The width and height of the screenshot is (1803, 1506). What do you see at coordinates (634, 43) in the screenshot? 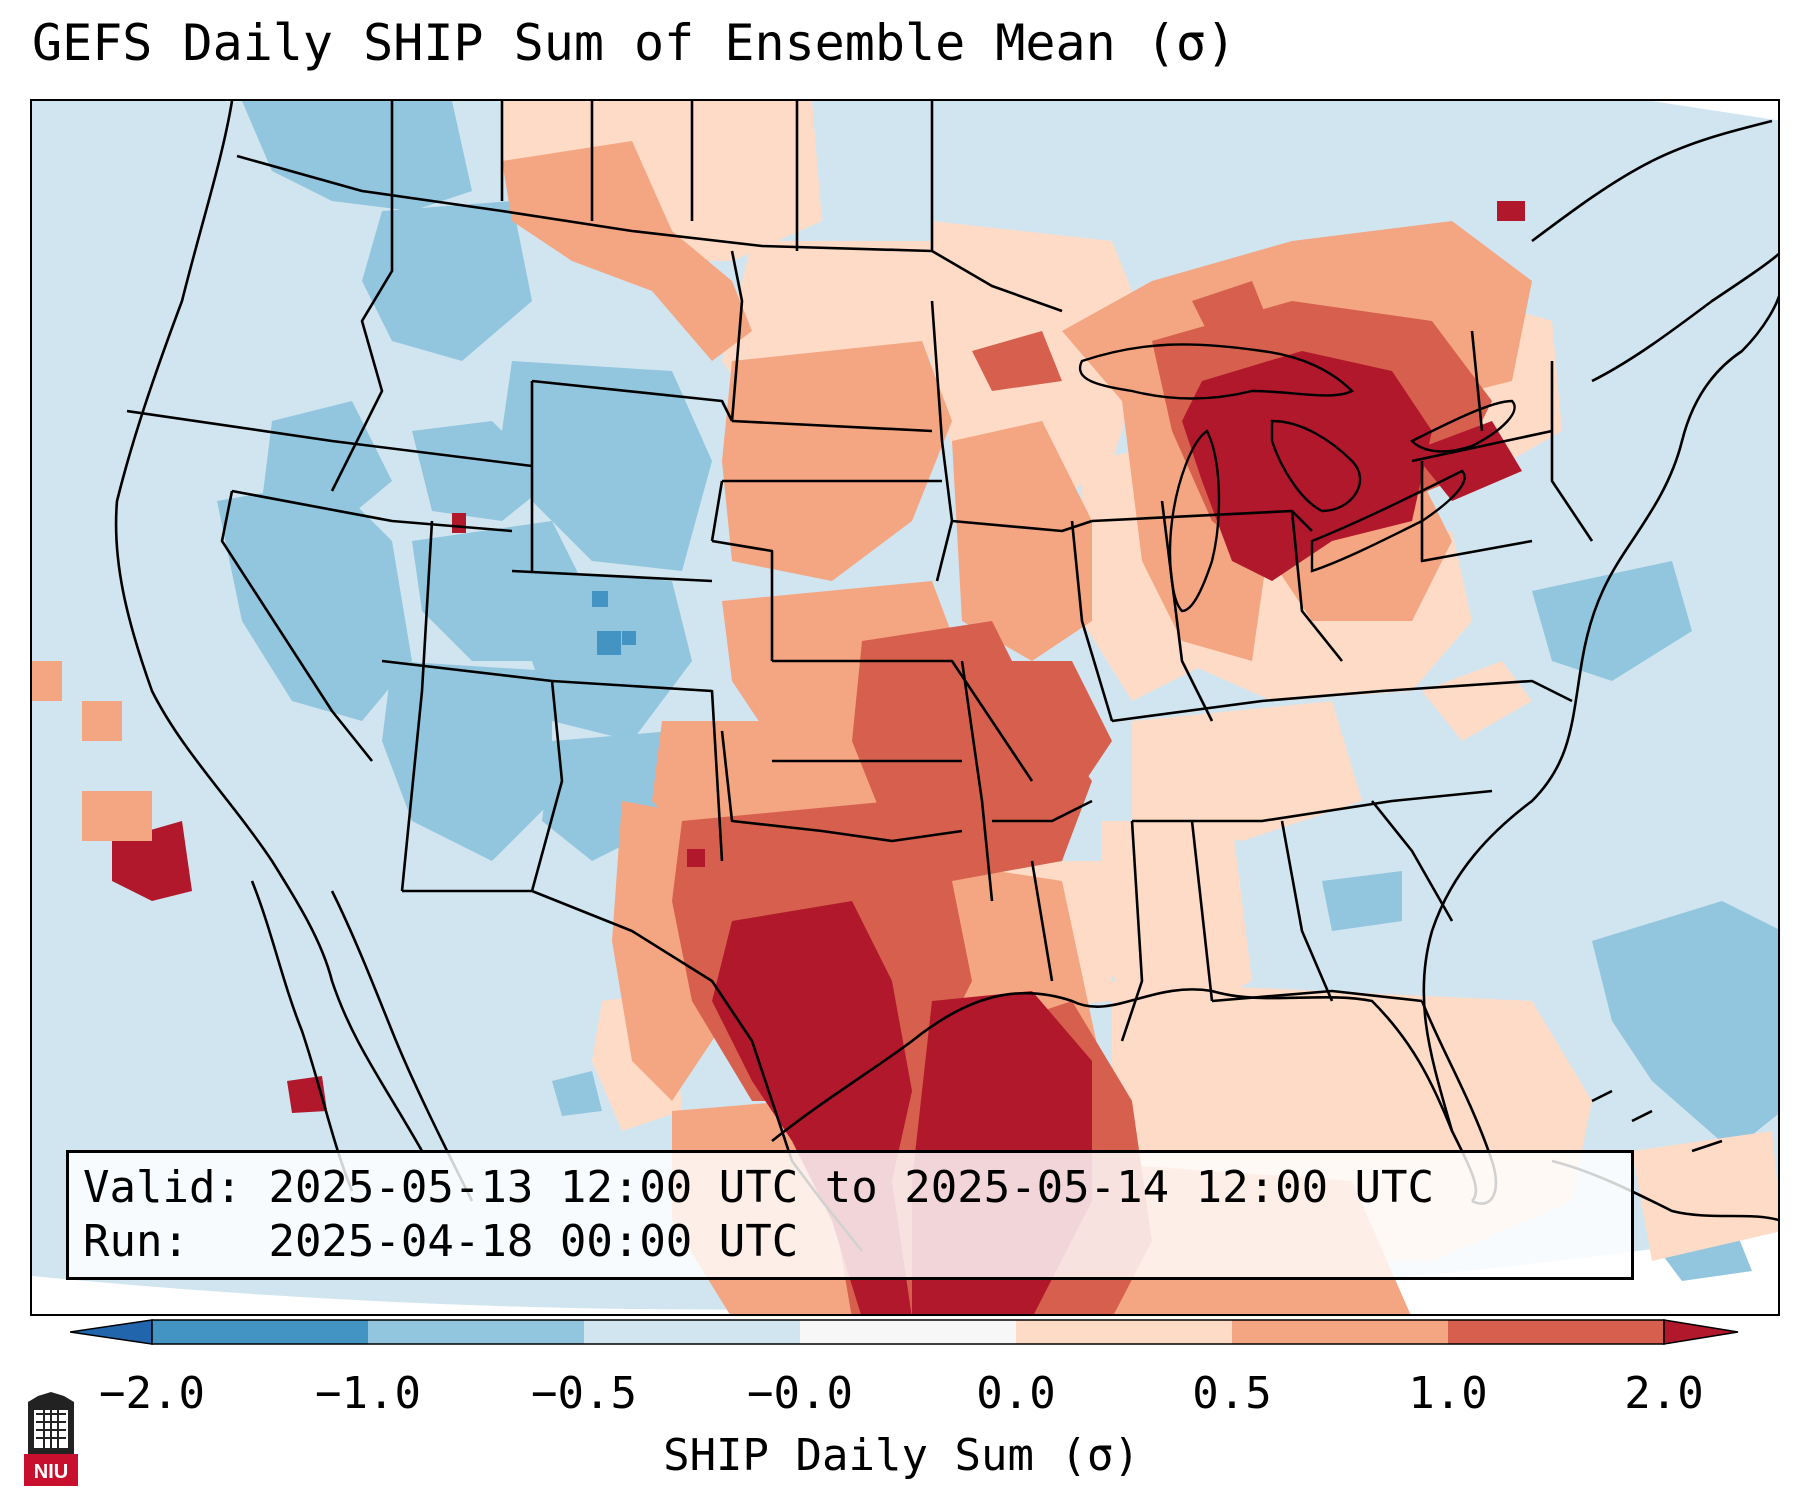
I see `map-title: GEFS Daily SHIP Sum of Ensemble Mean (σ)` at bounding box center [634, 43].